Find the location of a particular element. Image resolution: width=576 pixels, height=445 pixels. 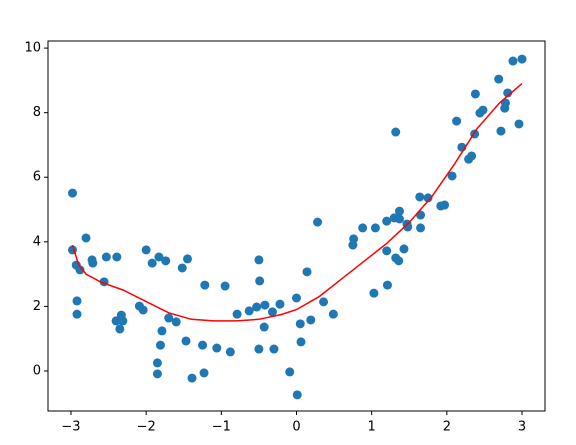

y-tick-label: 4 is located at coordinates (37, 241).